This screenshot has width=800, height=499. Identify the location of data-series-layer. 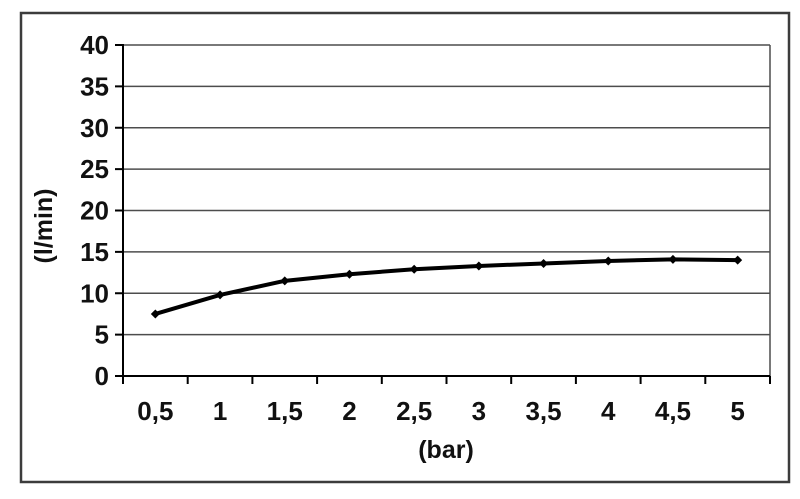
(446, 286).